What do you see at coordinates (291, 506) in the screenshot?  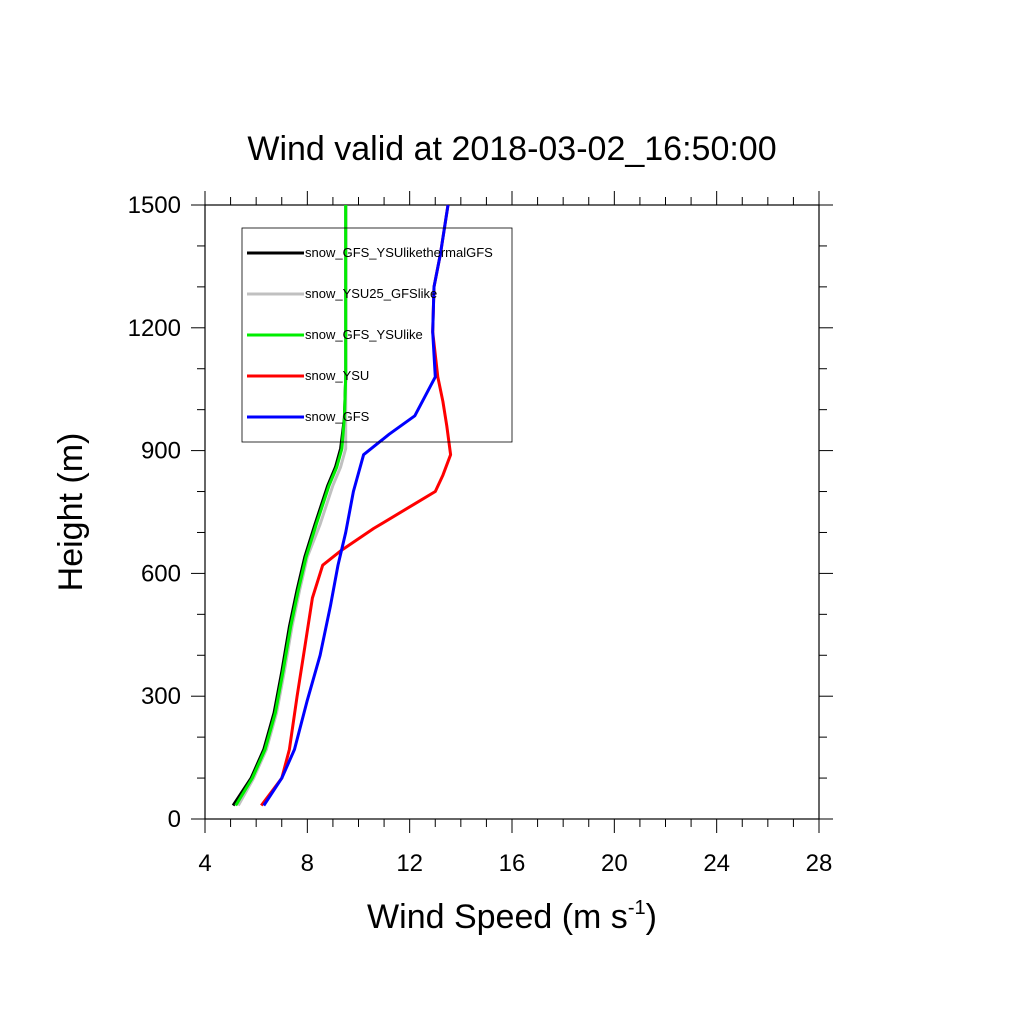 I see `series-line-snow_GFS_YSUlike` at bounding box center [291, 506].